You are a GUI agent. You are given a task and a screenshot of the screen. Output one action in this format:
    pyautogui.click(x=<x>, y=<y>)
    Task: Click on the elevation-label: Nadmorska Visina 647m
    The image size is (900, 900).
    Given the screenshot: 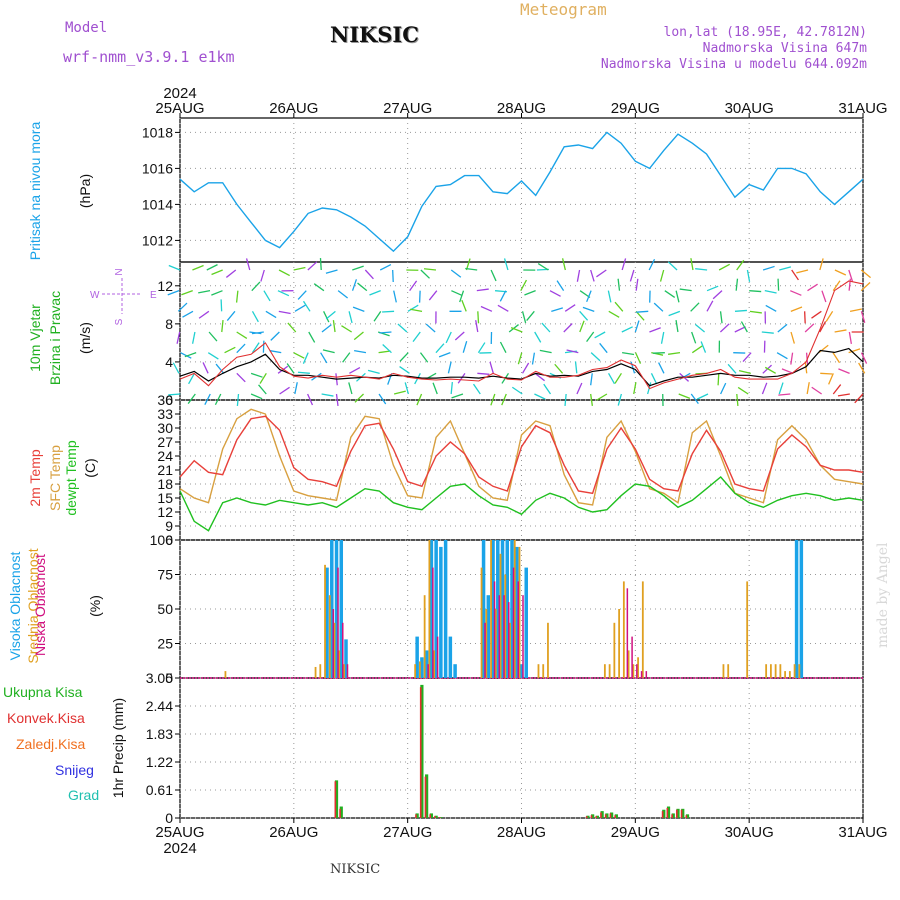 What is the action you would take?
    pyautogui.click(x=784, y=48)
    